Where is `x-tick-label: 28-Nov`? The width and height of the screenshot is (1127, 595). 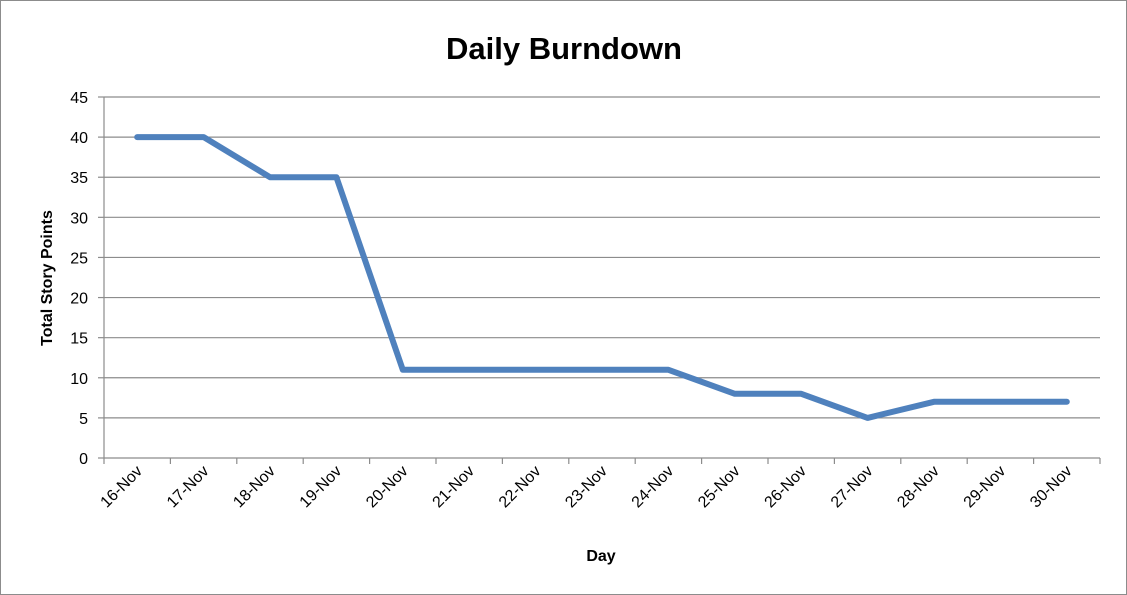 x-tick-label: 28-Nov is located at coordinates (918, 487).